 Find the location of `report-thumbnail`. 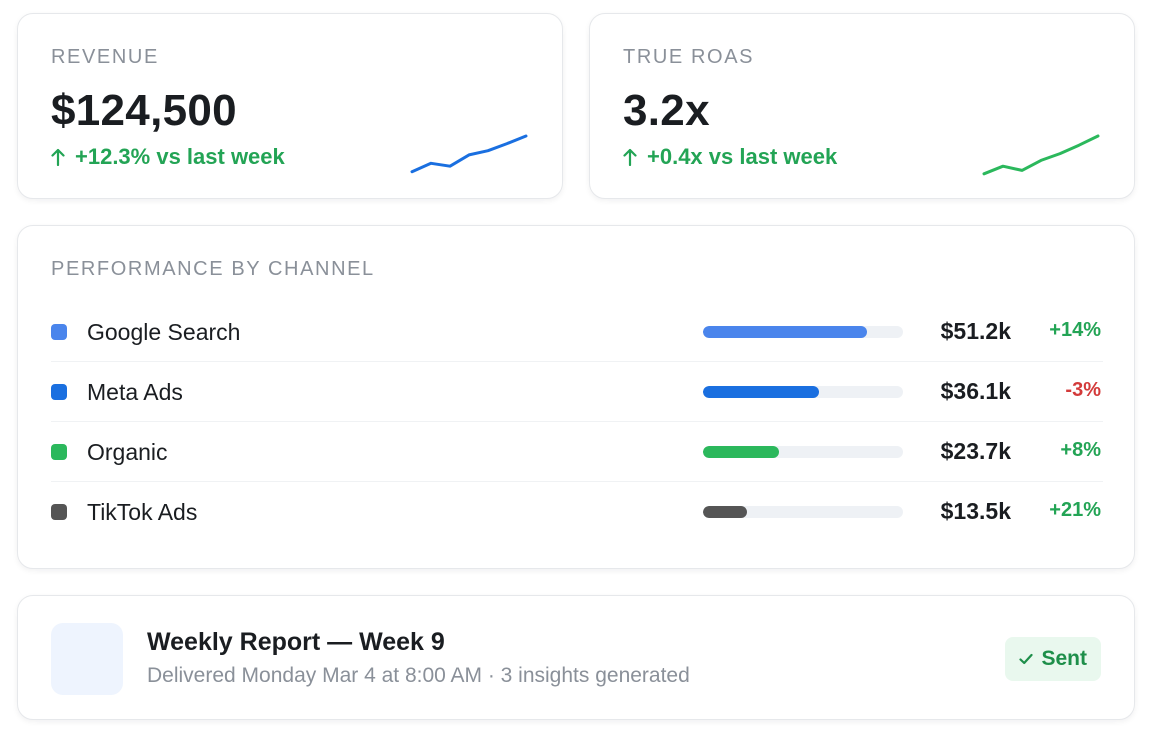

report-thumbnail is located at coordinates (87, 659).